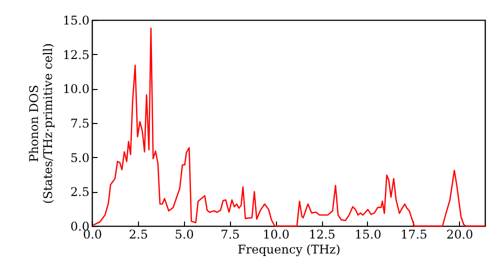 This screenshot has width=500, height=280. Describe the element at coordinates (368, 235) in the screenshot. I see `x-tick-label: 15.0` at that location.